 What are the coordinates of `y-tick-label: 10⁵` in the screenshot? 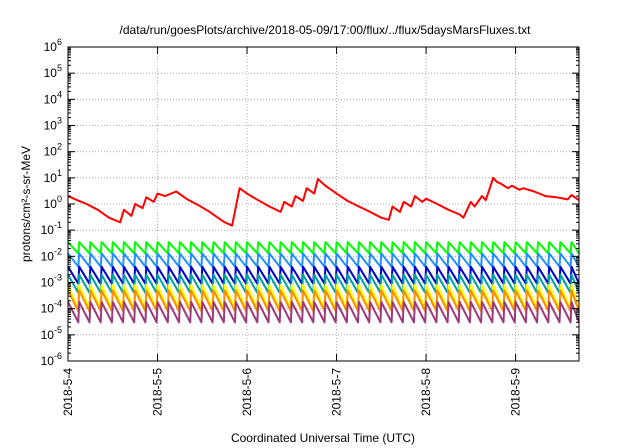 It's located at (53, 71).